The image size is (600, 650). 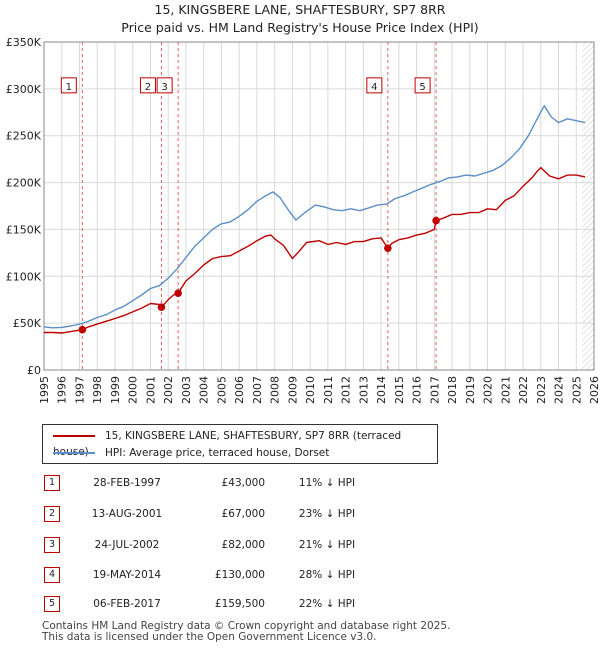 I want to click on transaction-number-badge: 3, so click(x=52, y=545).